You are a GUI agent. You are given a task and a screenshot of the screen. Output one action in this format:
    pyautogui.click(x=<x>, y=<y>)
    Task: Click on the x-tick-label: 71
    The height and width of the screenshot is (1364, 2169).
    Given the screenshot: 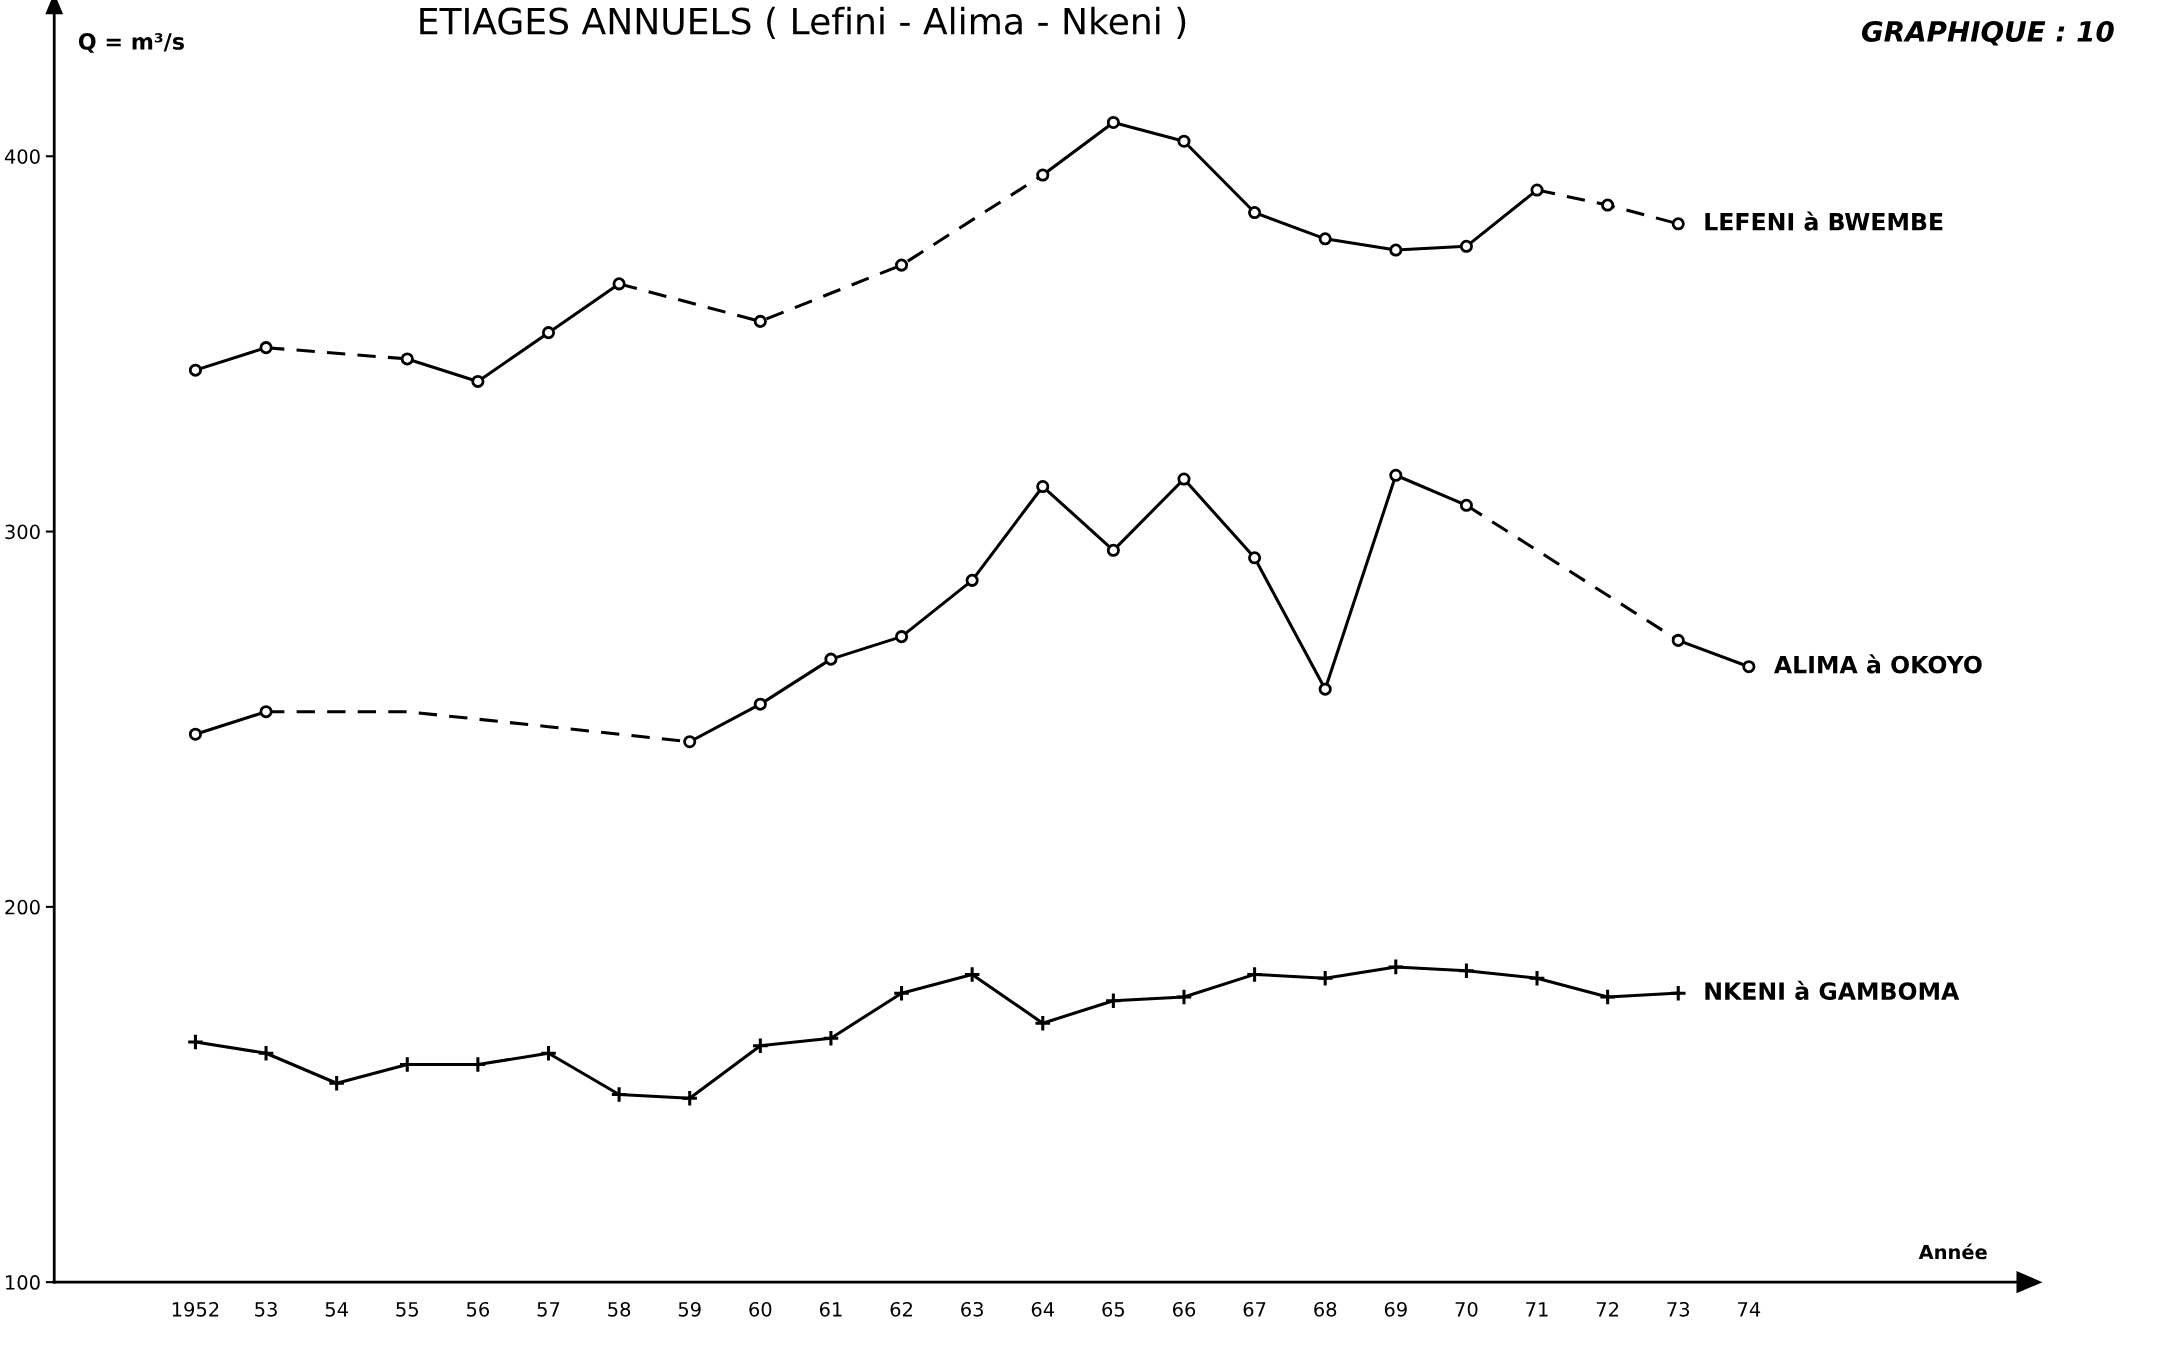 What is the action you would take?
    pyautogui.click(x=1537, y=1309)
    